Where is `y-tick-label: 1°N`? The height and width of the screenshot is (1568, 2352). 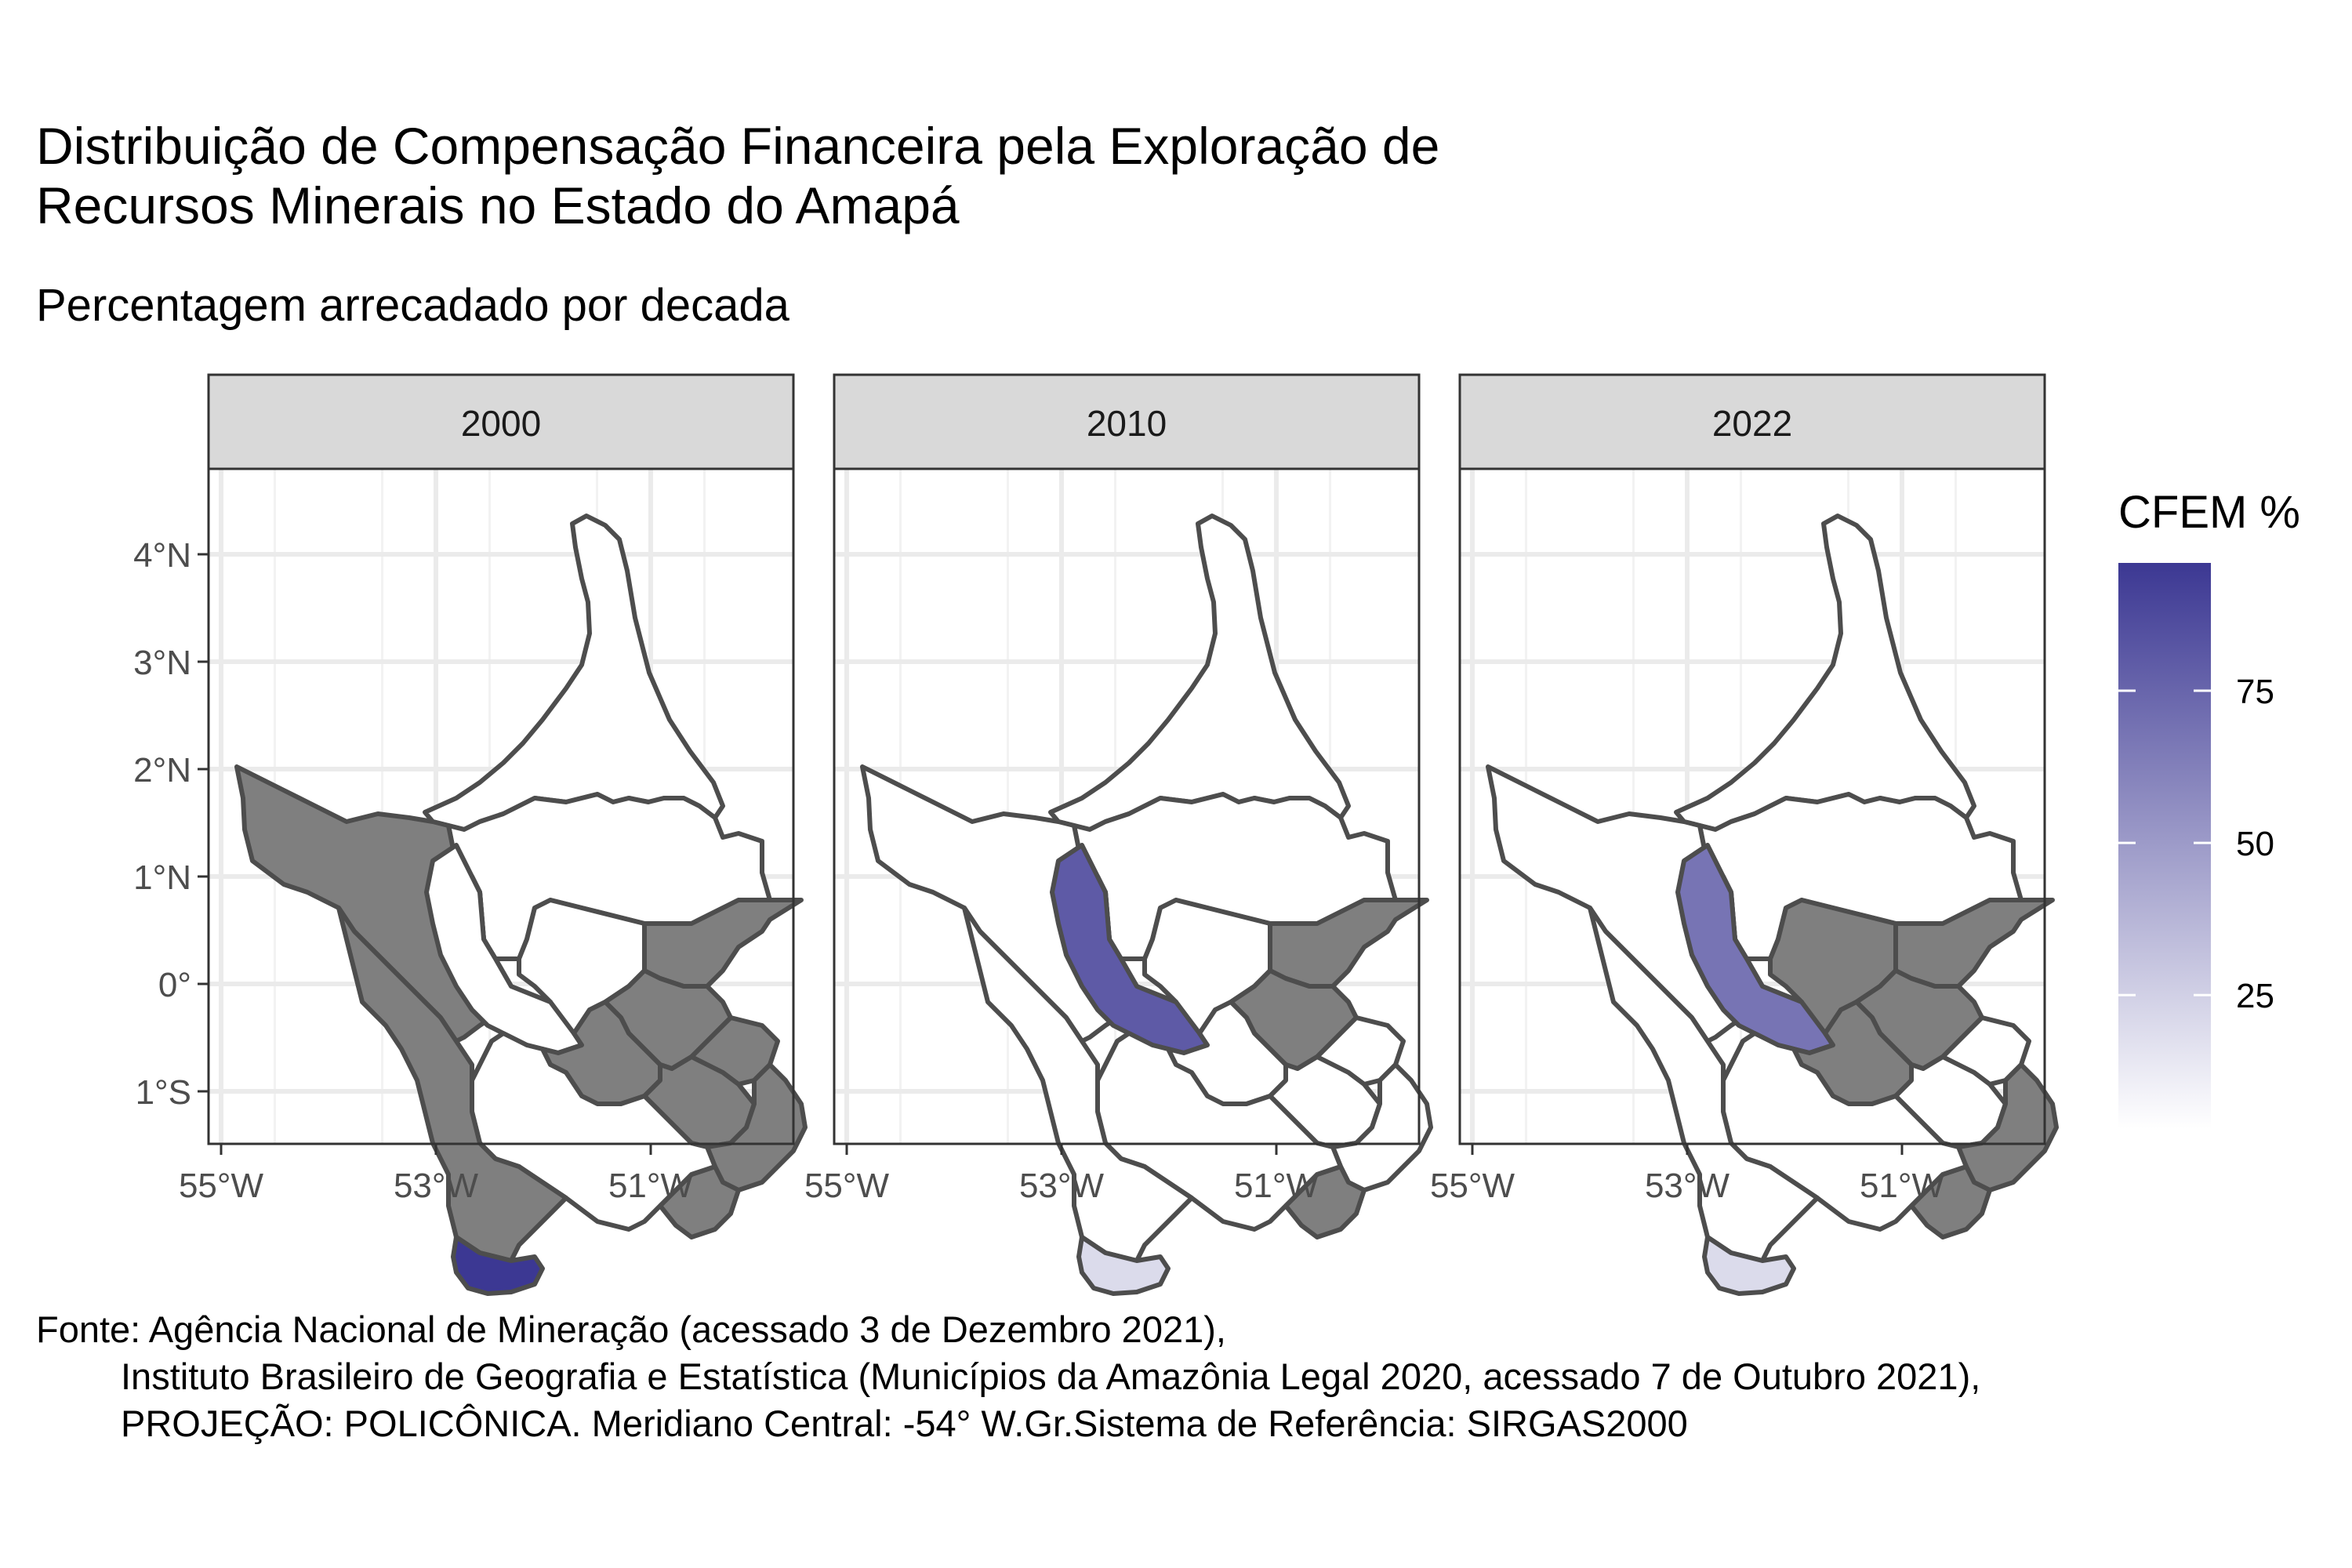 y-tick-label: 1°N is located at coordinates (162, 877).